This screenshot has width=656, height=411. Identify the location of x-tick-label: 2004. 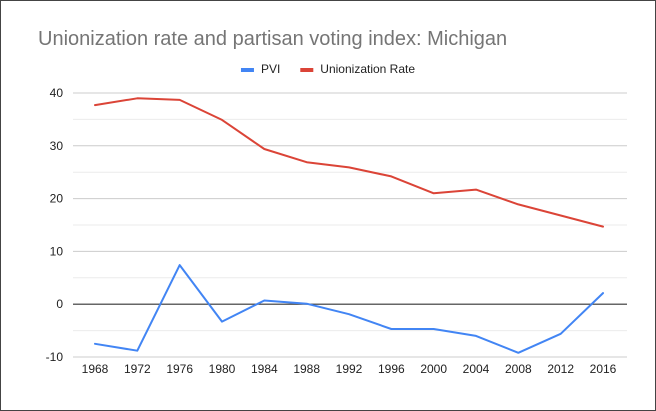
(476, 369).